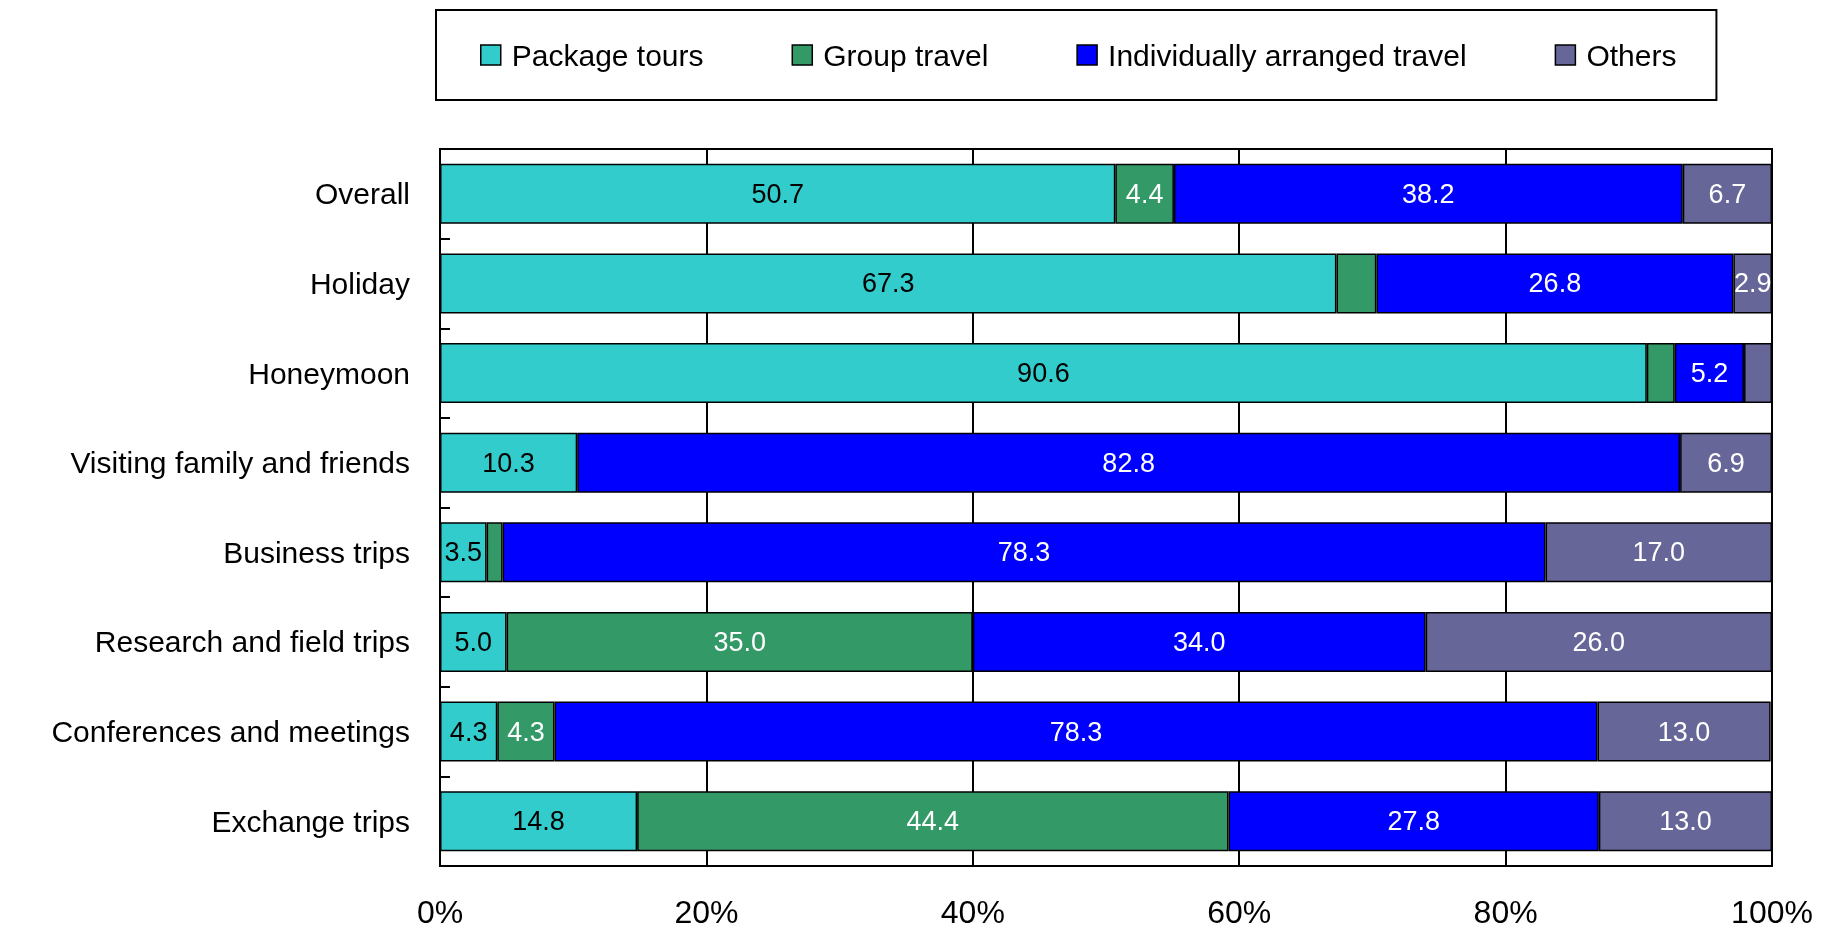 This screenshot has width=1822, height=938. Describe the element at coordinates (777, 193) in the screenshot. I see `data-label: 50.7` at that location.